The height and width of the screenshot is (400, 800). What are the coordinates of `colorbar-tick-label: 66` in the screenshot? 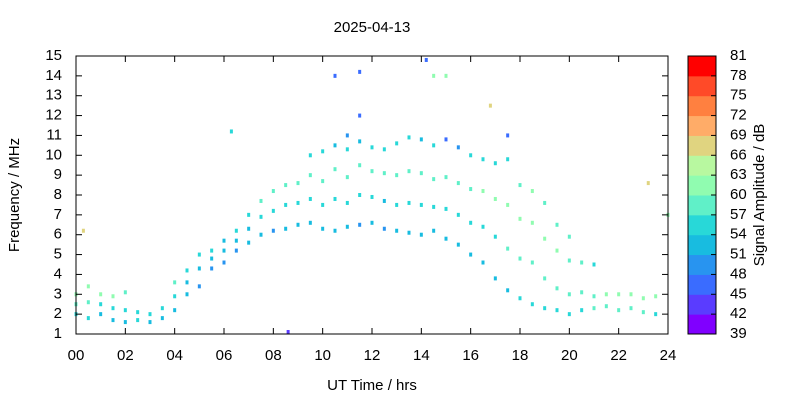 It's located at (738, 154).